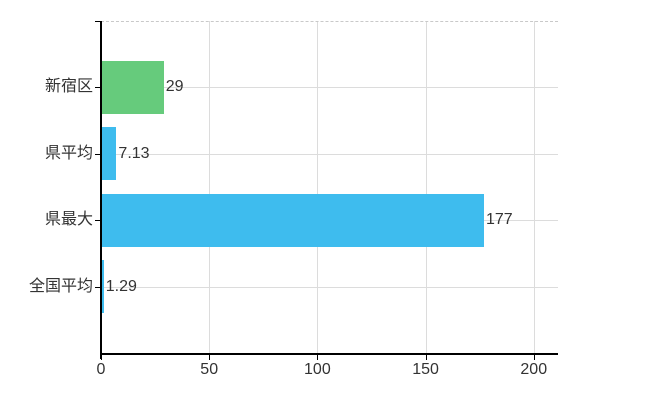 The height and width of the screenshot is (400, 650). Describe the element at coordinates (68, 153) in the screenshot. I see `y-axis-label: 県平均` at that location.